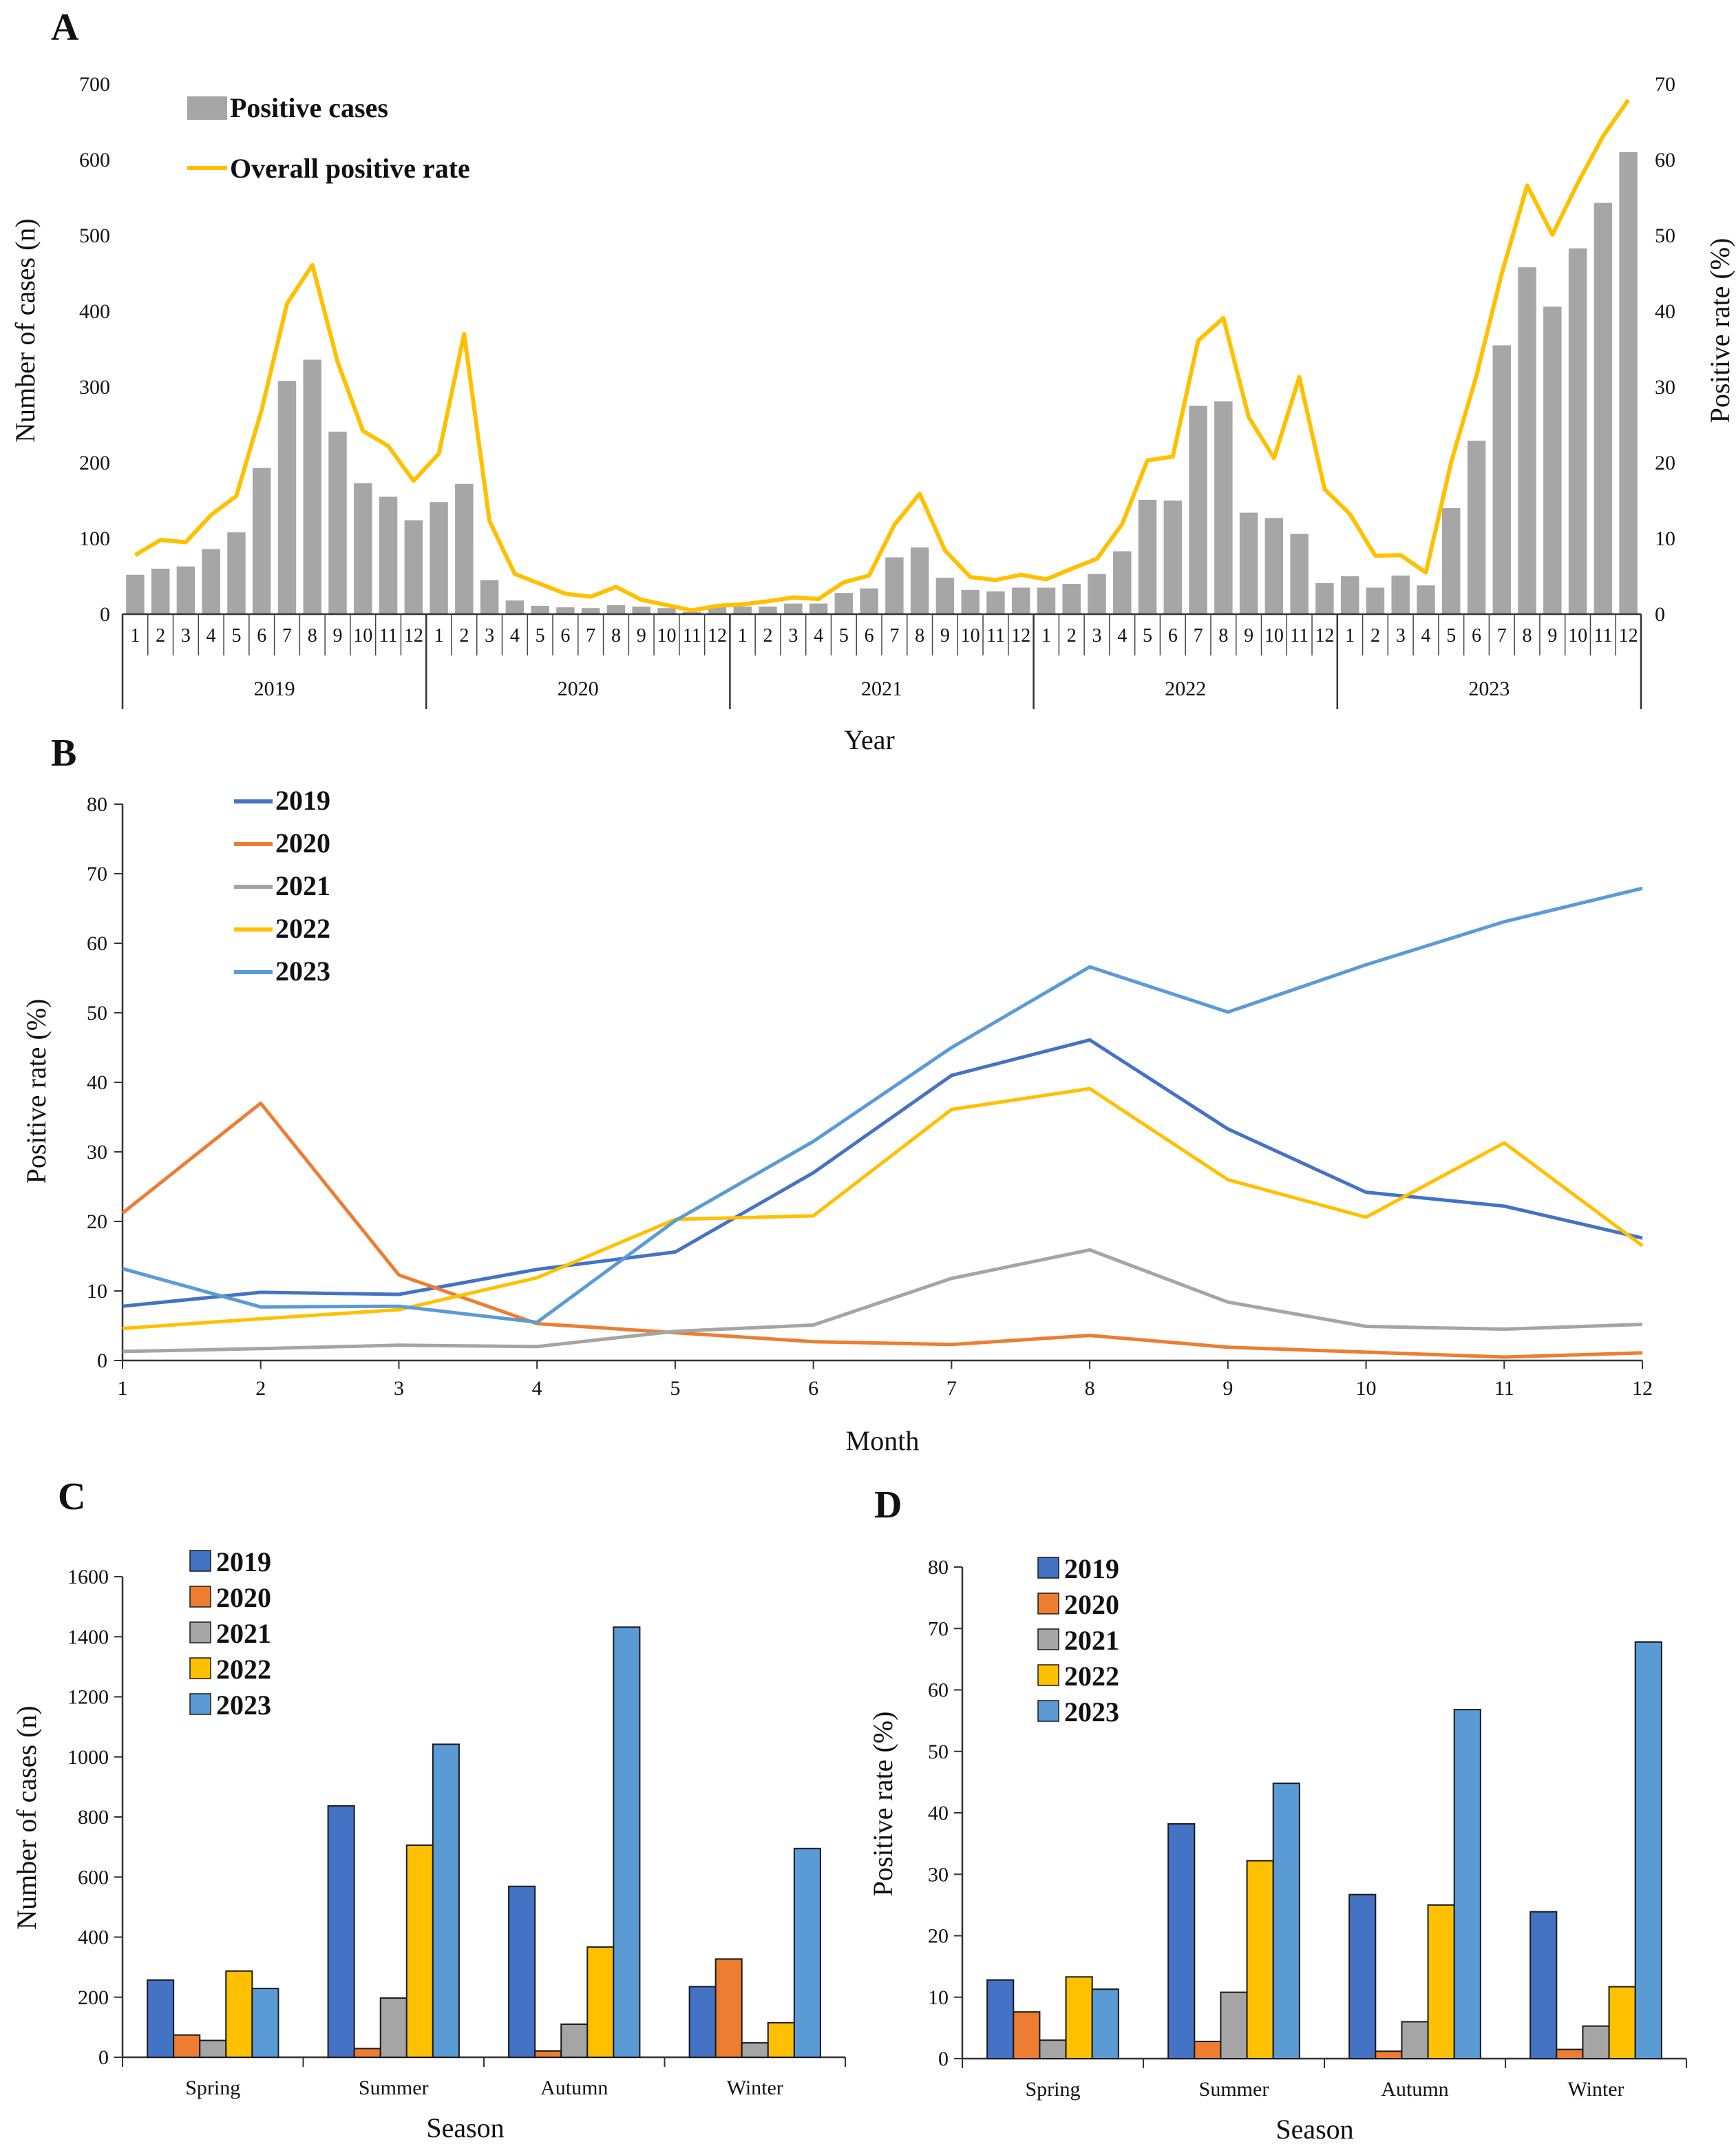  What do you see at coordinates (1147, 636) in the screenshot?
I see `panel-a-month-label: 5` at bounding box center [1147, 636].